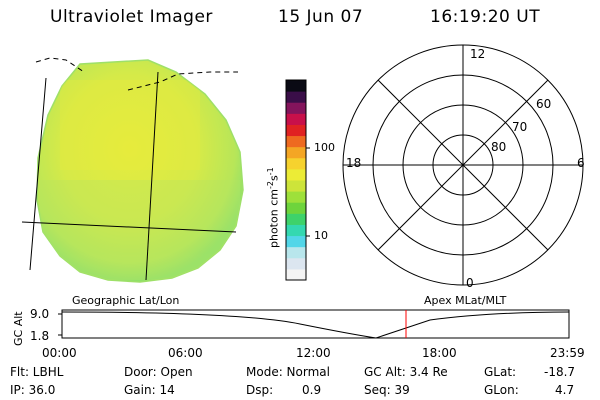 The width and height of the screenshot is (600, 400). Describe the element at coordinates (324, 147) in the screenshot. I see `colorbar-tick-100: 100` at that location.